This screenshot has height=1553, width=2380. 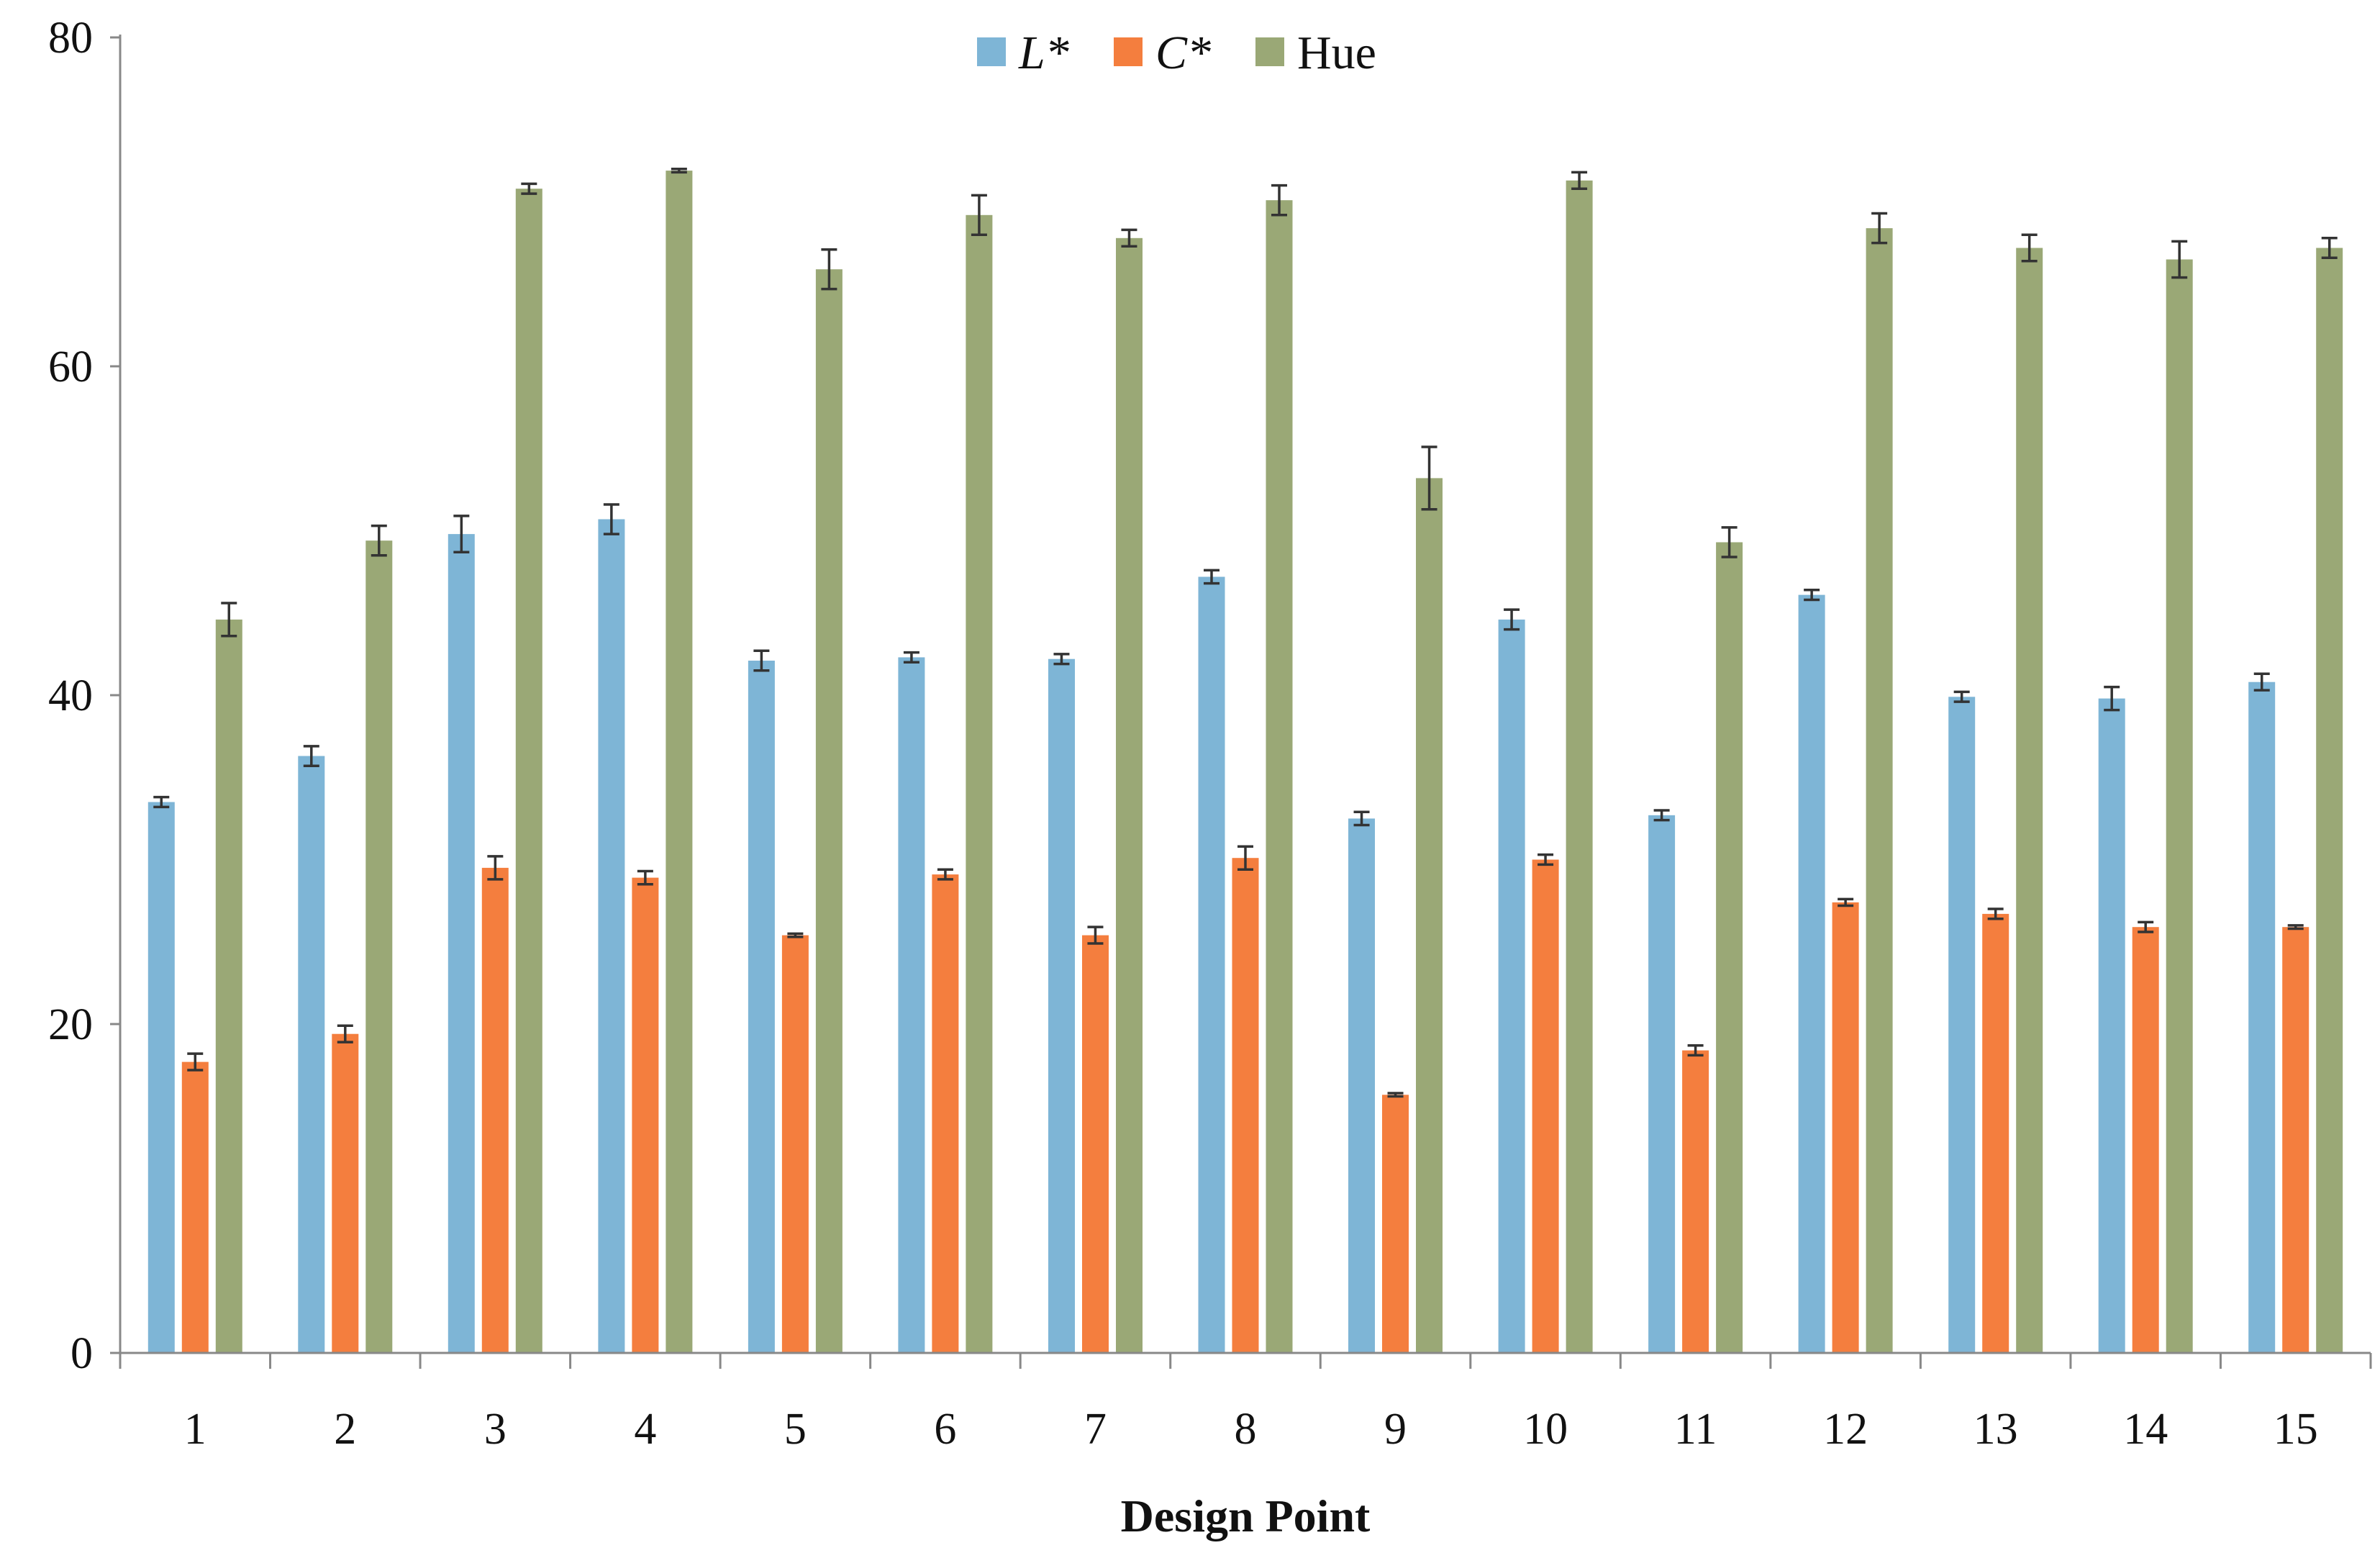 I want to click on legend-label: C*, so click(x=1183, y=53).